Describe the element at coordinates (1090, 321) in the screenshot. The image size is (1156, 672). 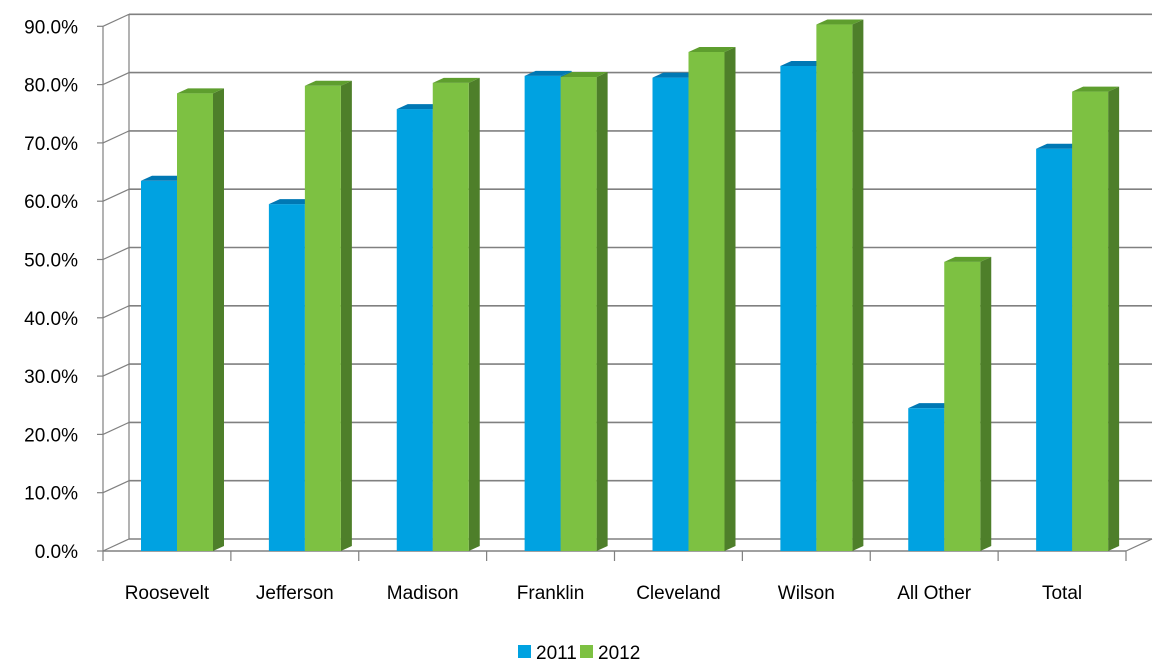
I see `bar-2012-total` at that location.